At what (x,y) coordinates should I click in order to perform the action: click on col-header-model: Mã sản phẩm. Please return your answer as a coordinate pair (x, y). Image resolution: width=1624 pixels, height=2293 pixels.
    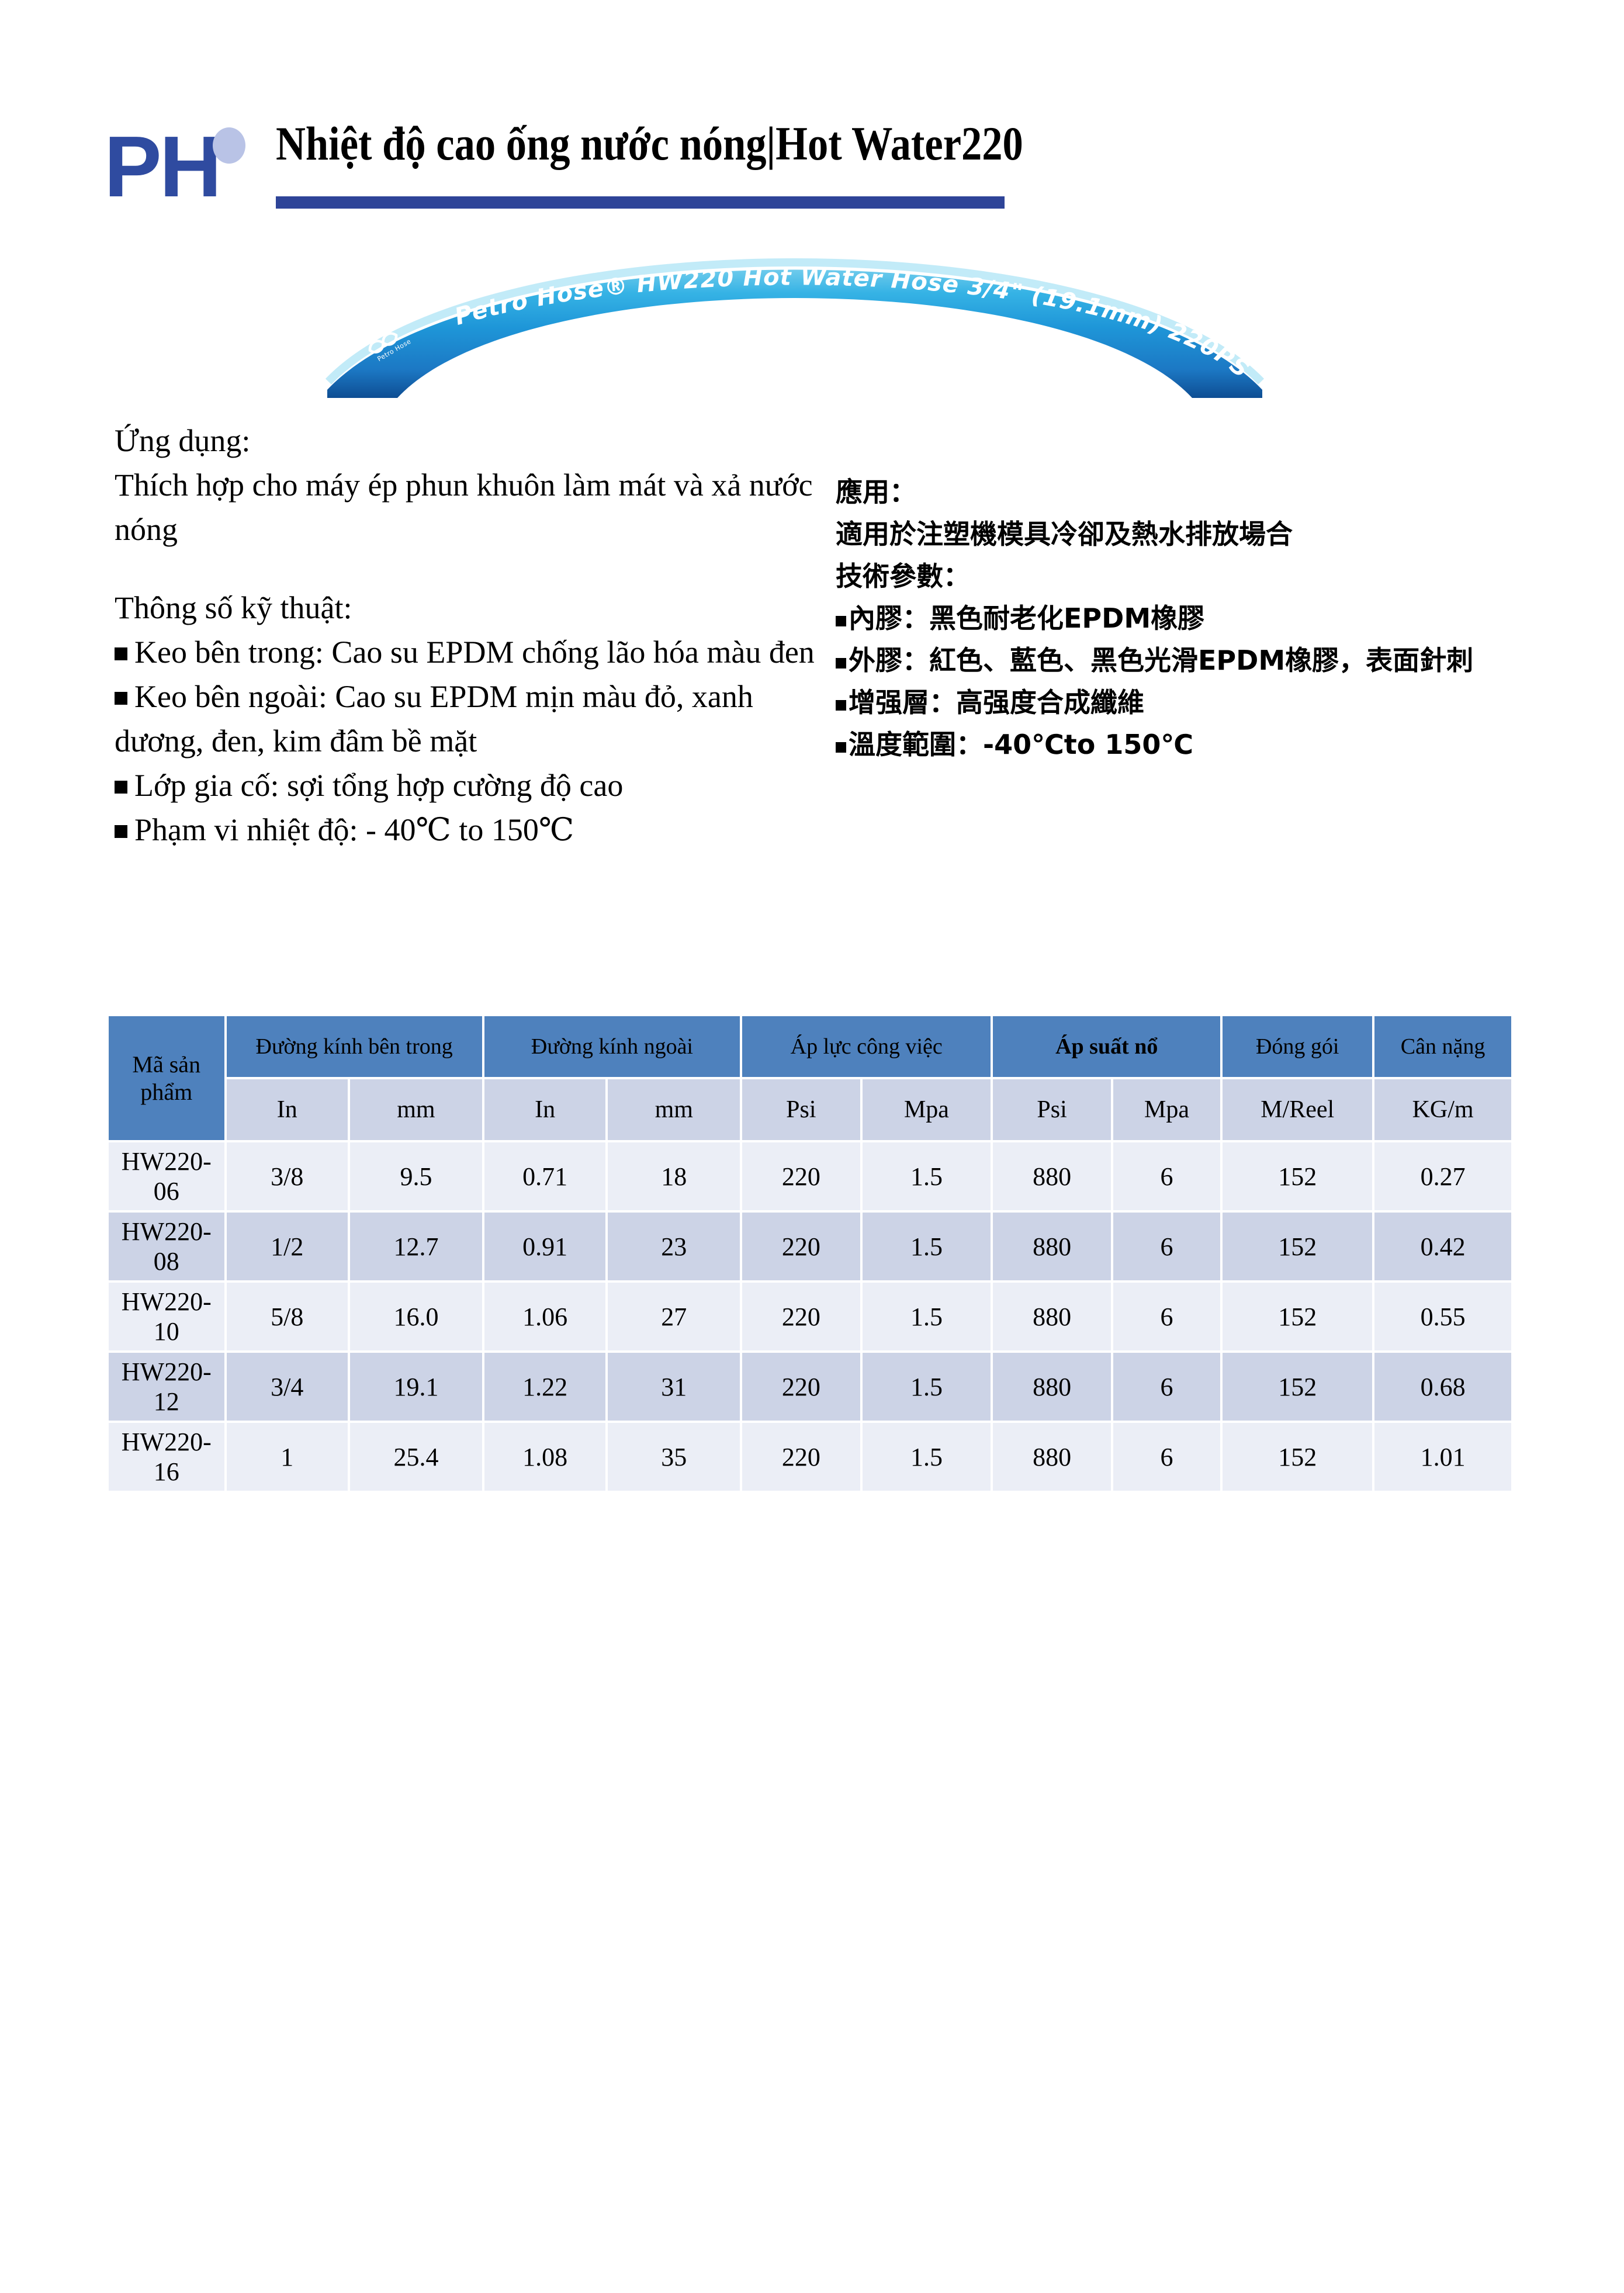
    Looking at the image, I should click on (166, 1078).